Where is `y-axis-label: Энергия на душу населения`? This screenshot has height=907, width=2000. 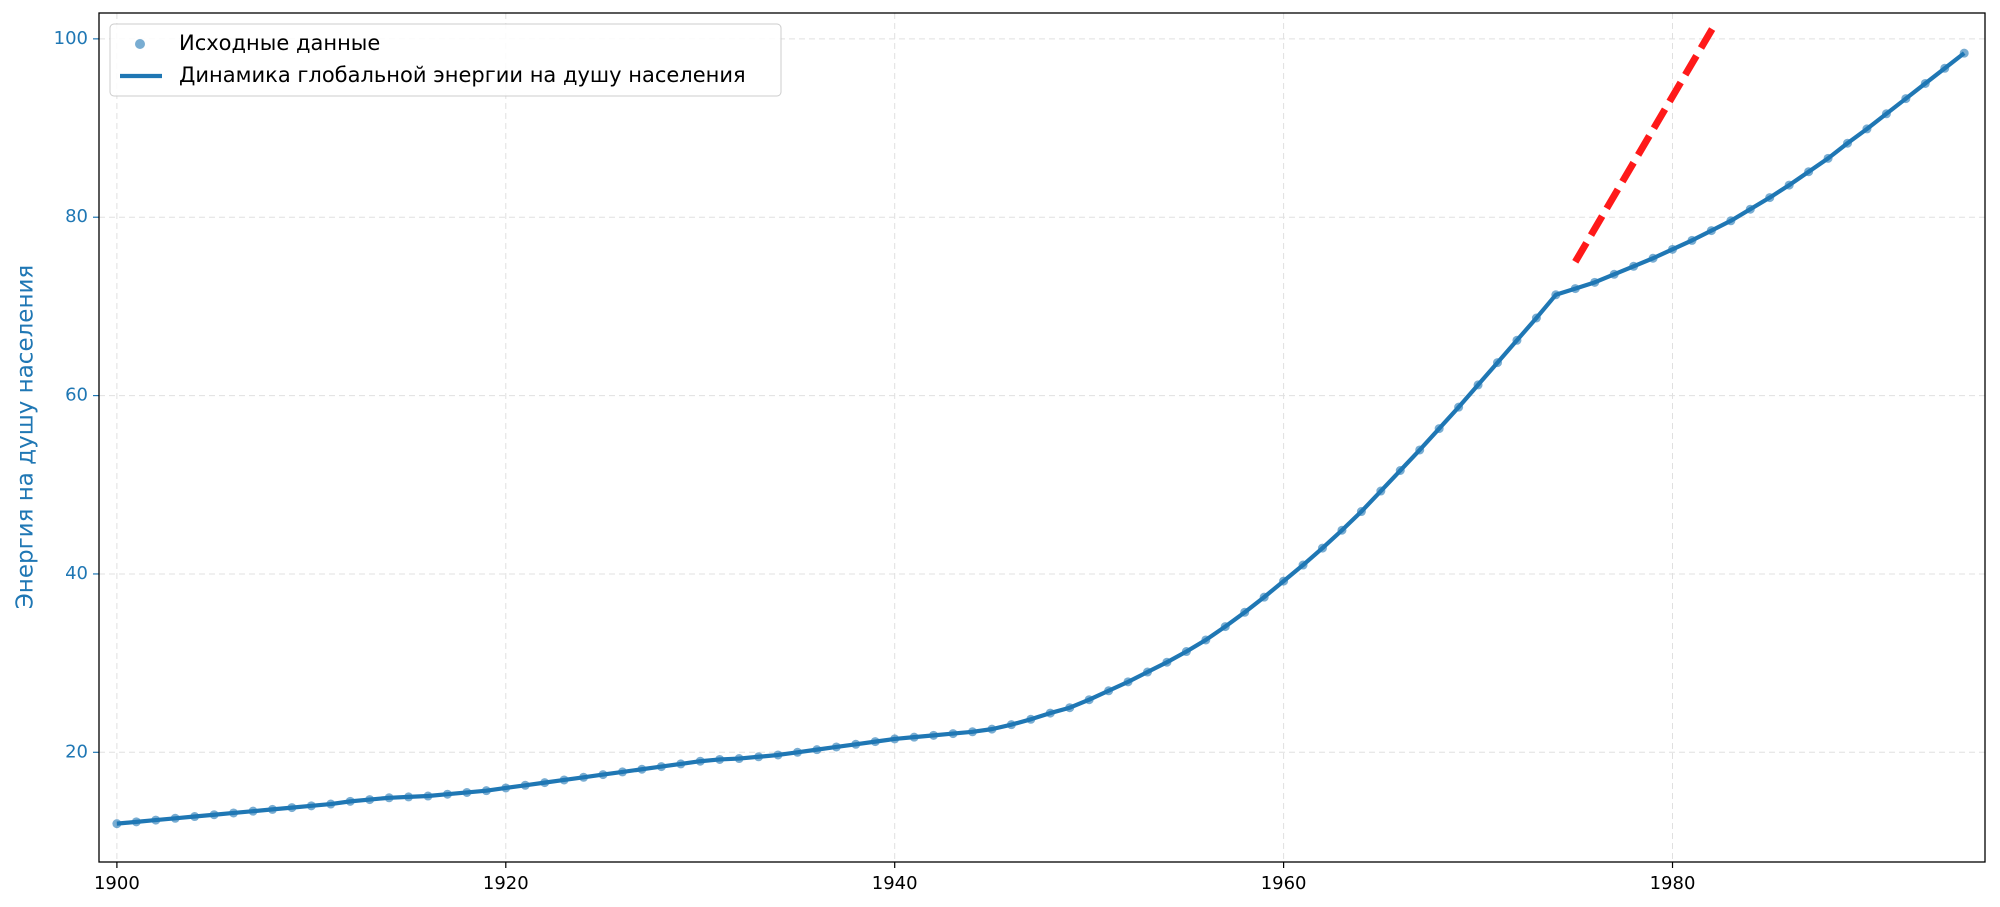 y-axis-label: Энергия на душу населения is located at coordinates (26, 437).